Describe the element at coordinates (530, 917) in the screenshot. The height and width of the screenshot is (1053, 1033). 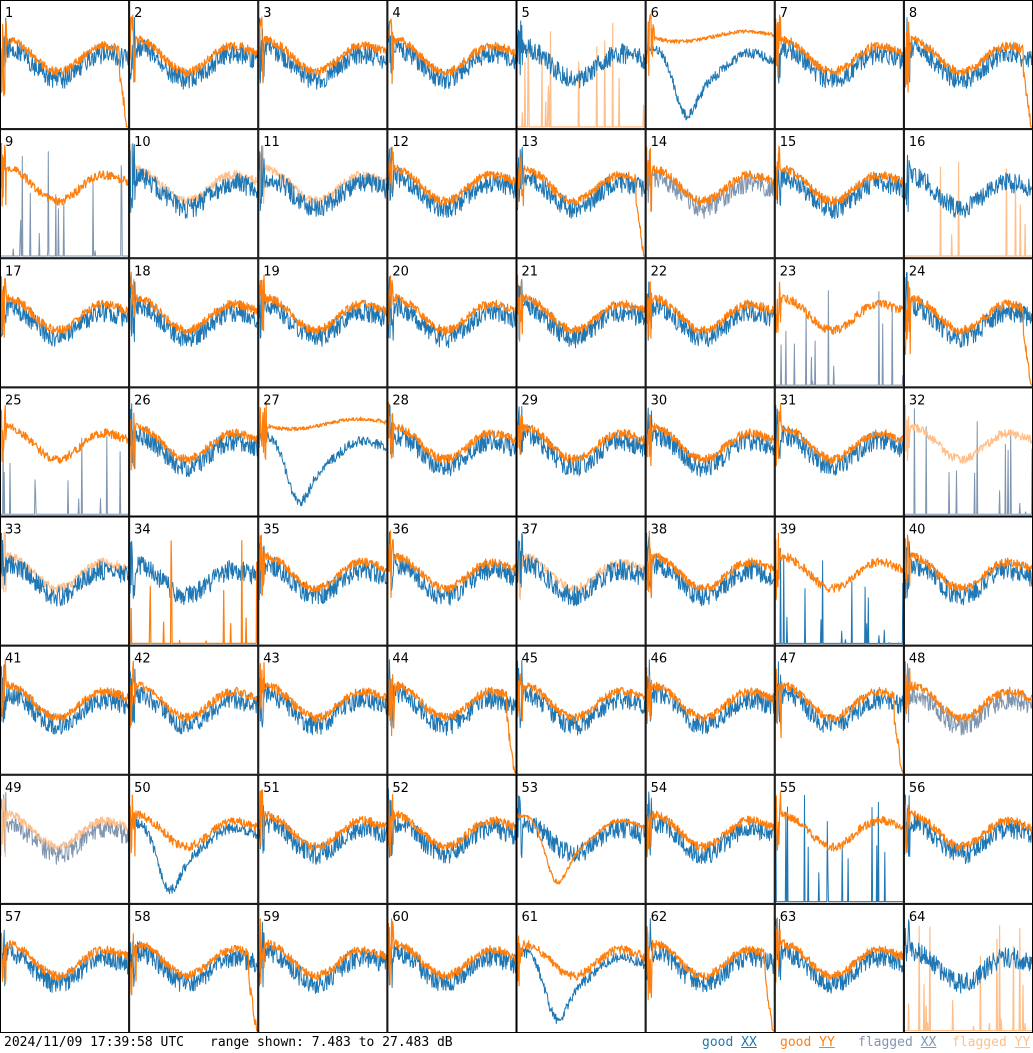
I see `panel-label: 61` at that location.